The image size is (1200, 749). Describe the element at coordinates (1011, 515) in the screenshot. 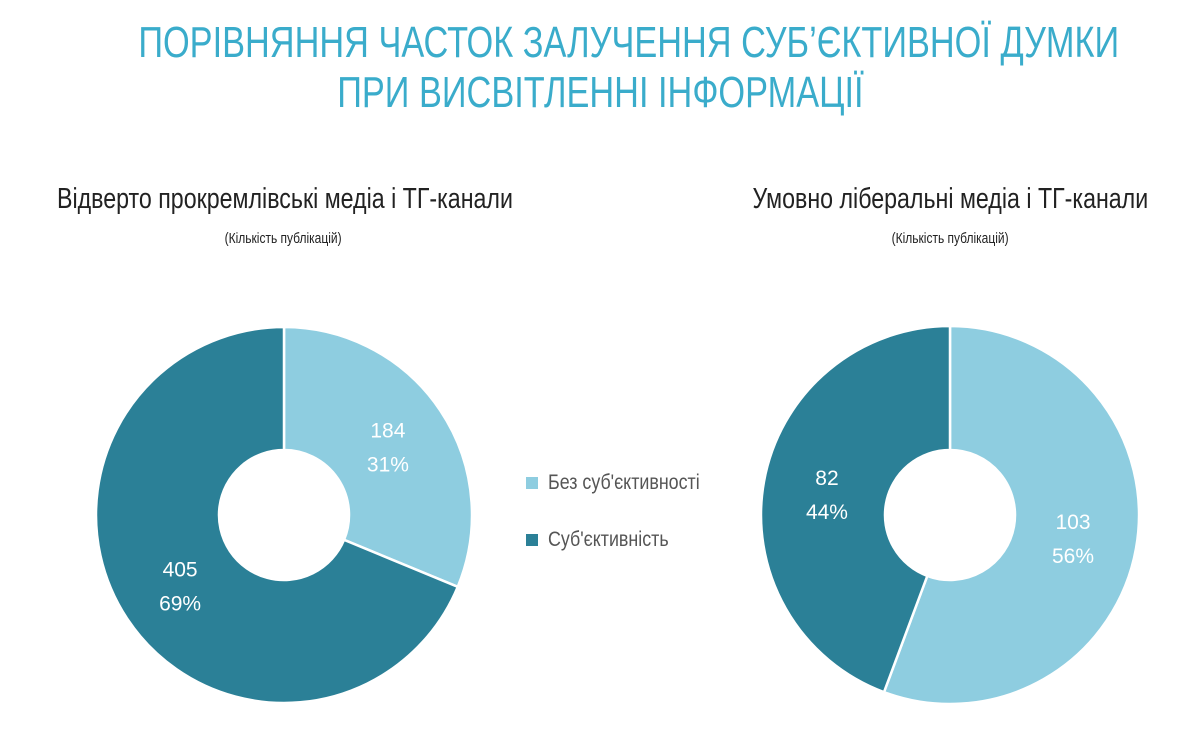

I see `chart-2-slice-no-subjectivity` at that location.